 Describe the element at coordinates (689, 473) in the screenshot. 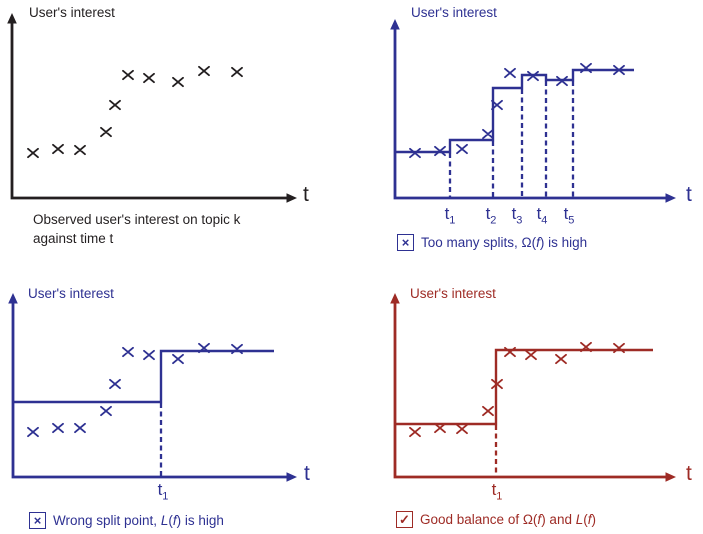

I see `x-axis-label-good-balance: t` at that location.